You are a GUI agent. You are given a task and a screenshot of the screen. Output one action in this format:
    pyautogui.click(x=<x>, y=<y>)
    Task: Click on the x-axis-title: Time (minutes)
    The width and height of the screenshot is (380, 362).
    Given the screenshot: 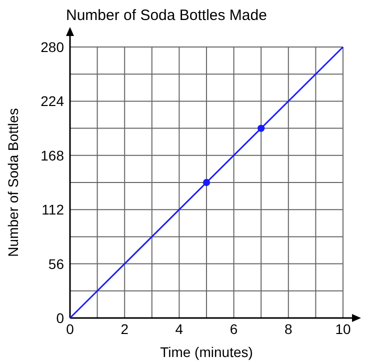 What is the action you would take?
    pyautogui.click(x=206, y=352)
    